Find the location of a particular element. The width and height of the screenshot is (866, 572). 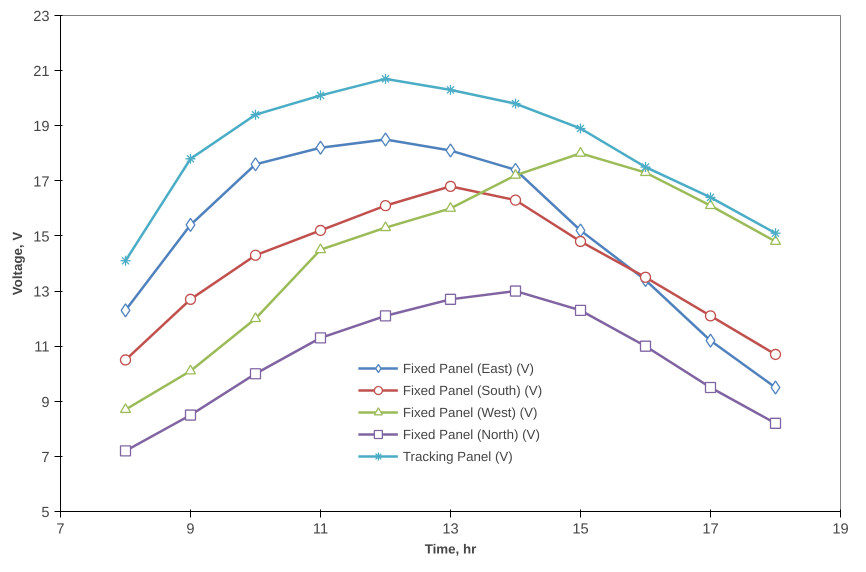

y-tick-label: 17 is located at coordinates (41, 182).